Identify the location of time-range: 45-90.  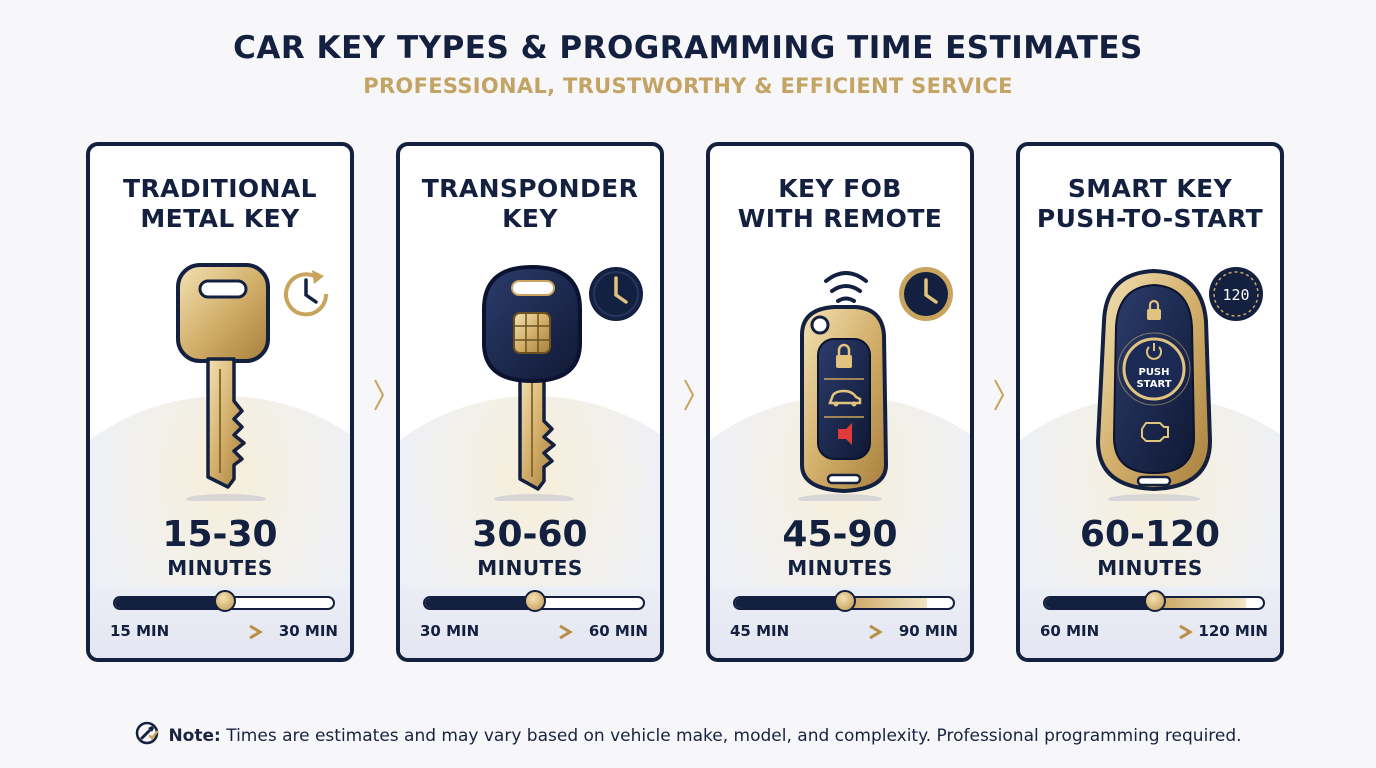
(840, 534).